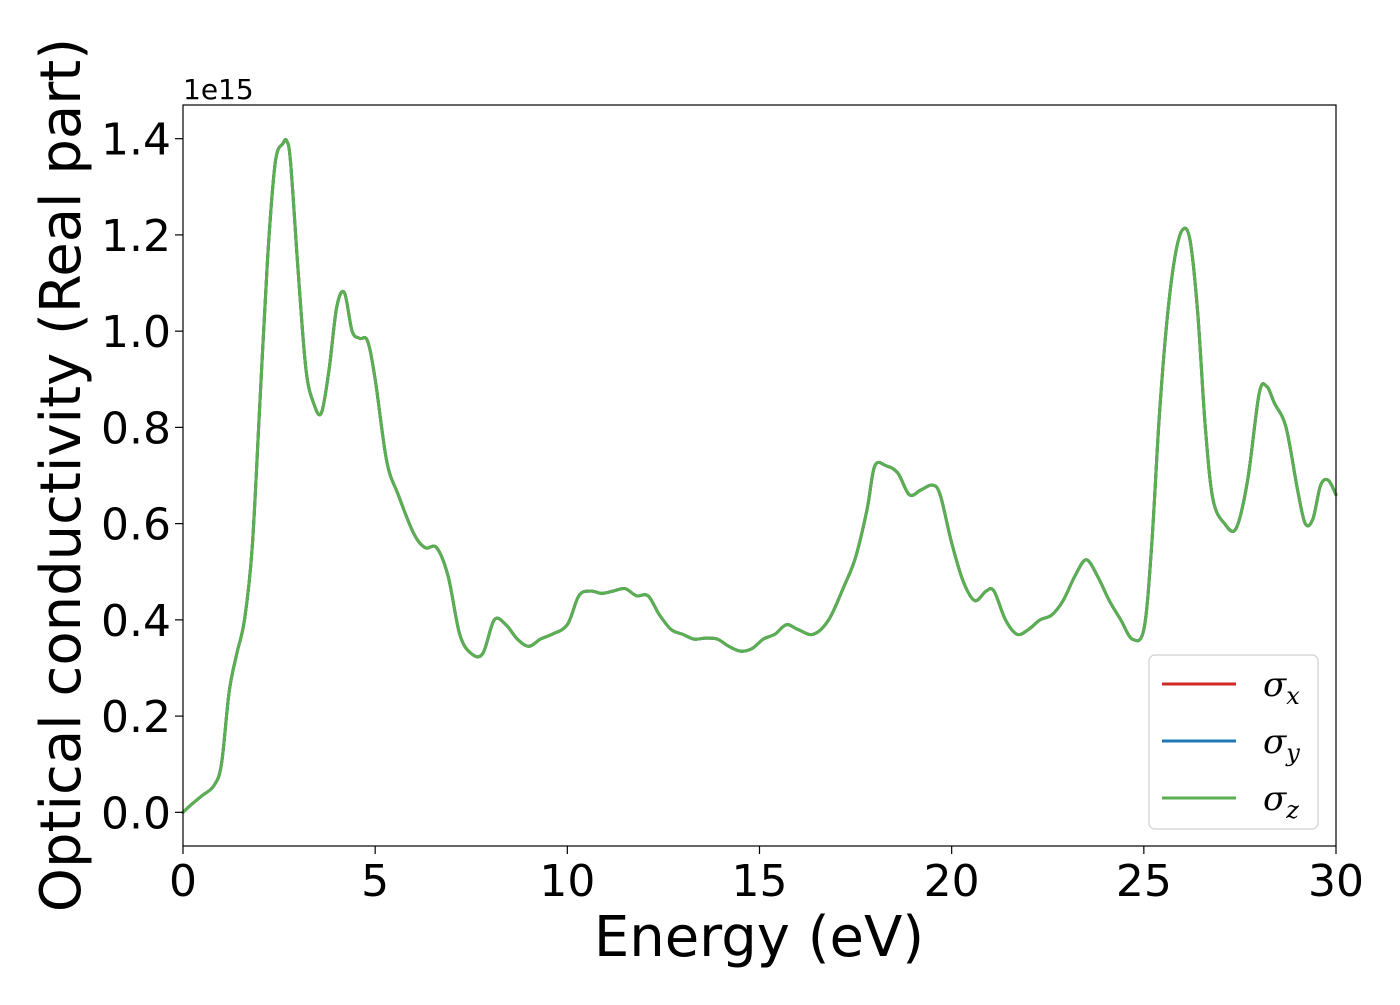  Describe the element at coordinates (1233, 742) in the screenshot. I see `legend: σx σy σz` at that location.